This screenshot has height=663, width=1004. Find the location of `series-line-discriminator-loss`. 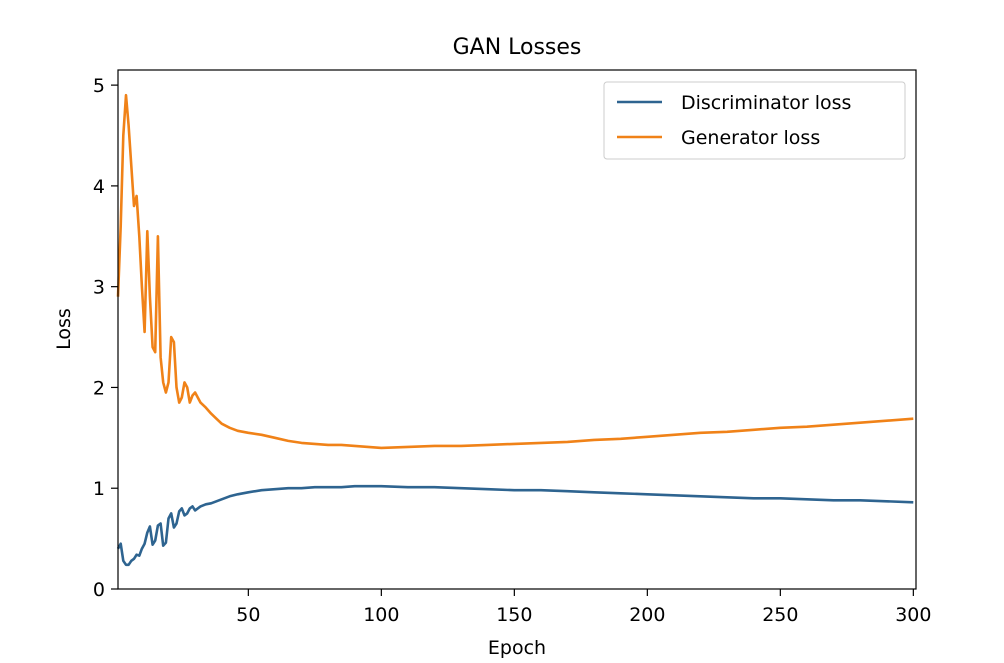

series-line-discriminator-loss is located at coordinates (515, 525).